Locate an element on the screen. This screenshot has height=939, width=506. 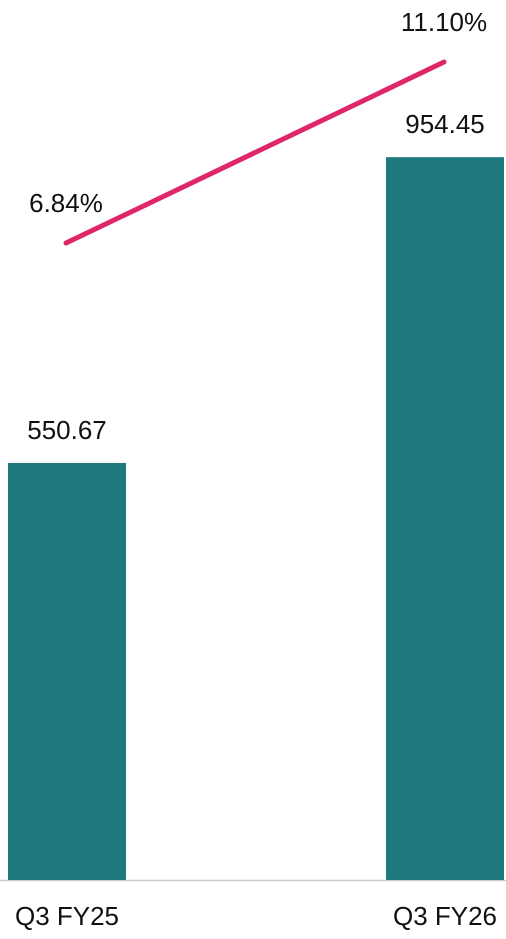
bar-value-label: 550.67 is located at coordinates (67, 430).